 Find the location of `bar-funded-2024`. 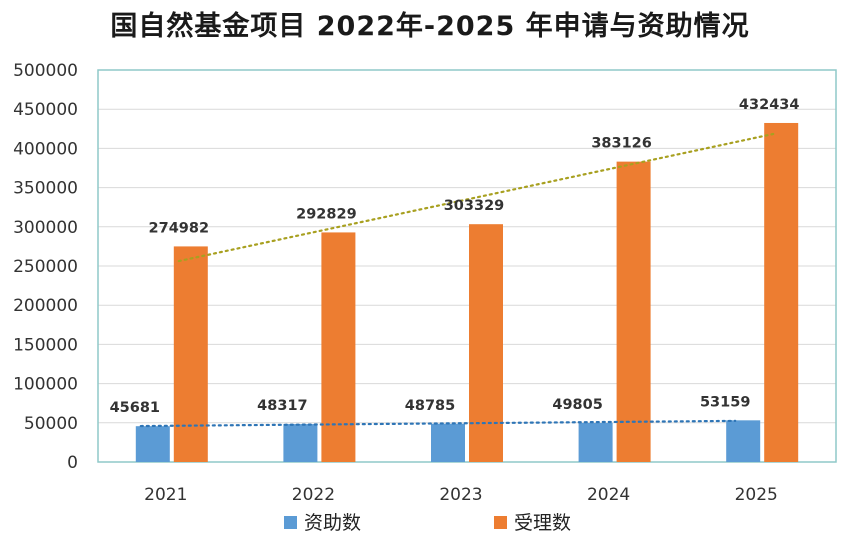

bar-funded-2024 is located at coordinates (595, 442).